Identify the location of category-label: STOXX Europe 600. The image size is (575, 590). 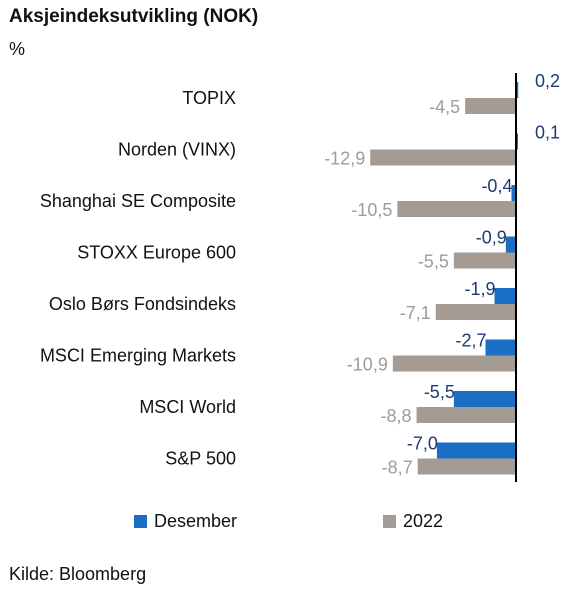
(156, 253).